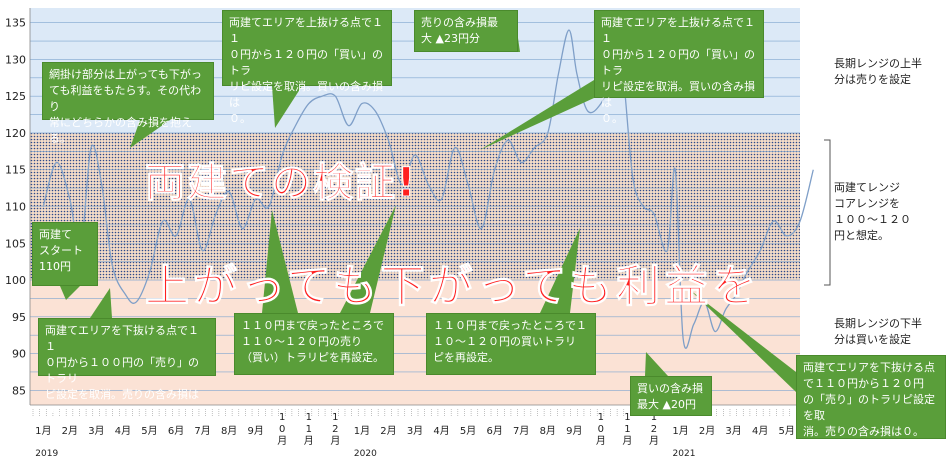 This screenshot has width=948, height=462. I want to click on x-tick-label: 8月, so click(548, 431).